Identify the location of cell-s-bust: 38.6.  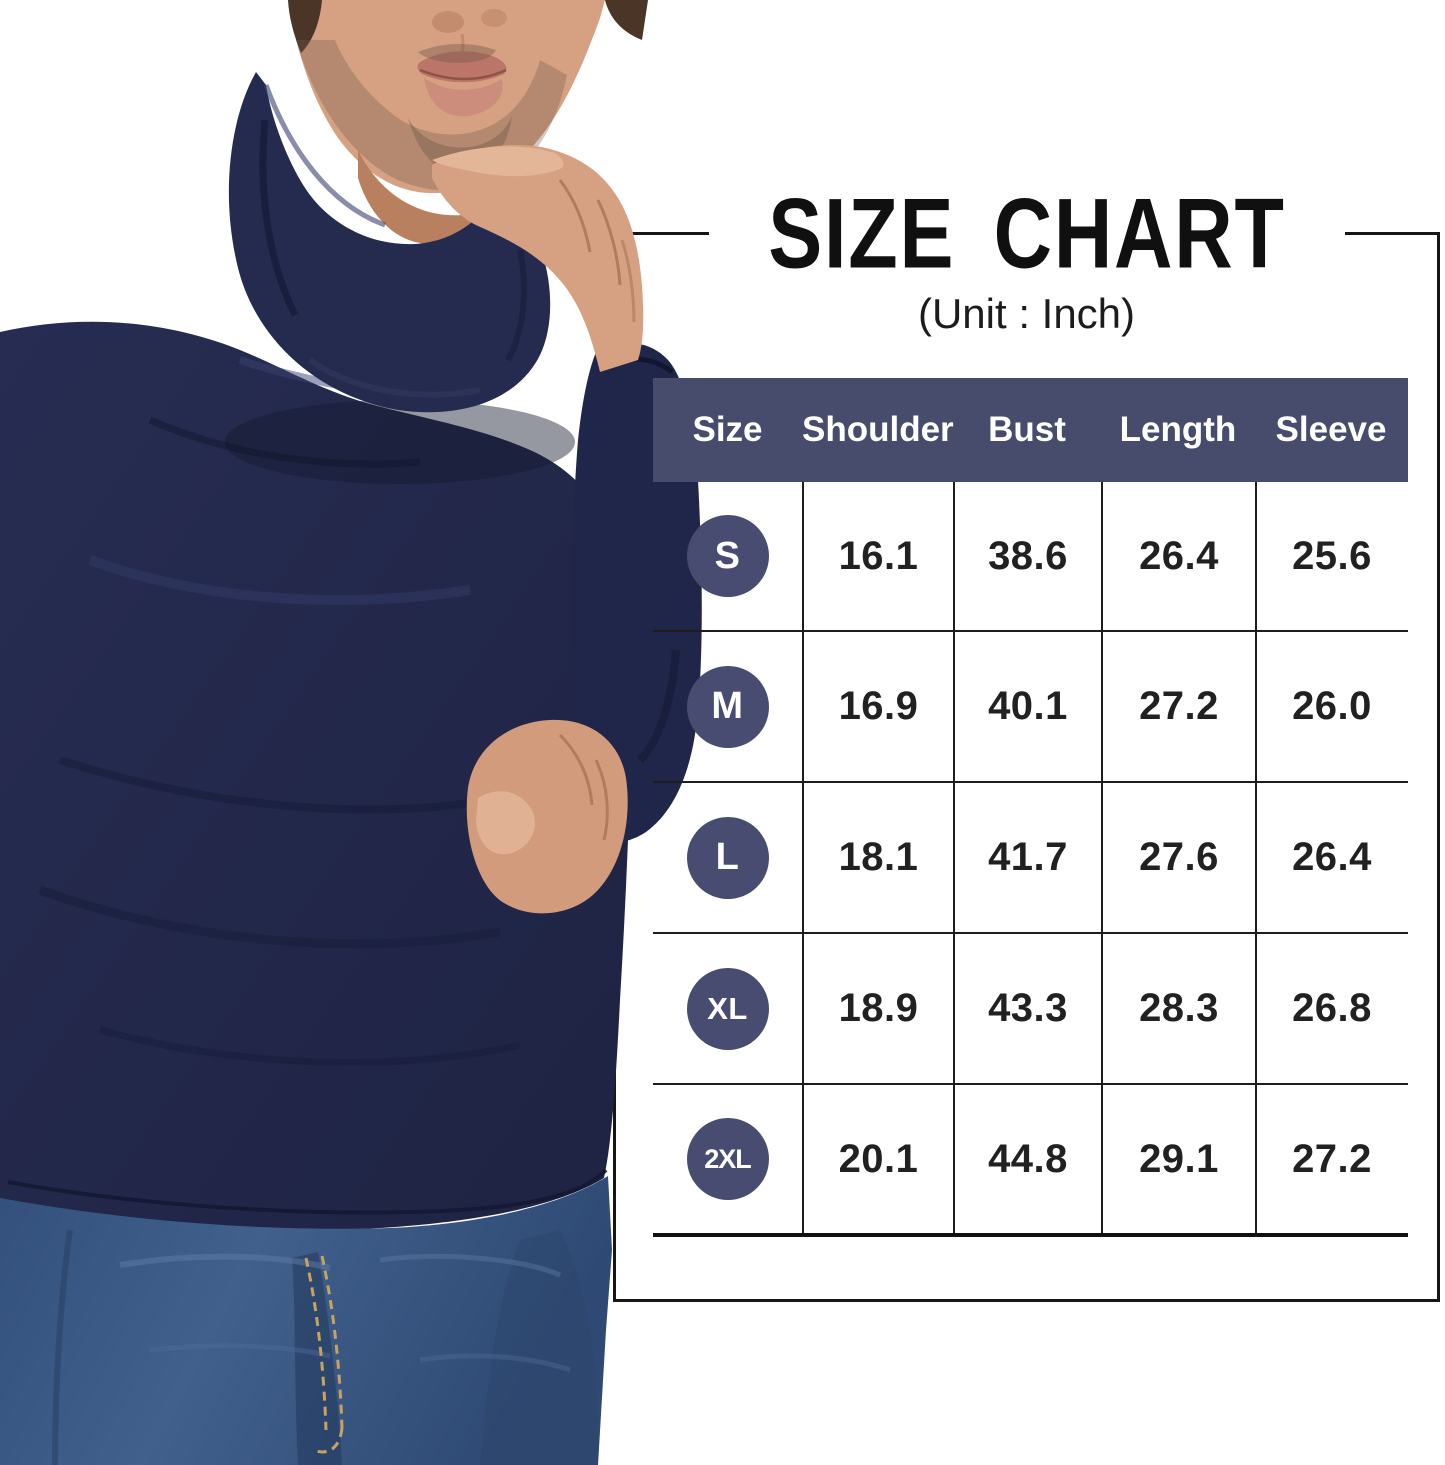
(1027, 556).